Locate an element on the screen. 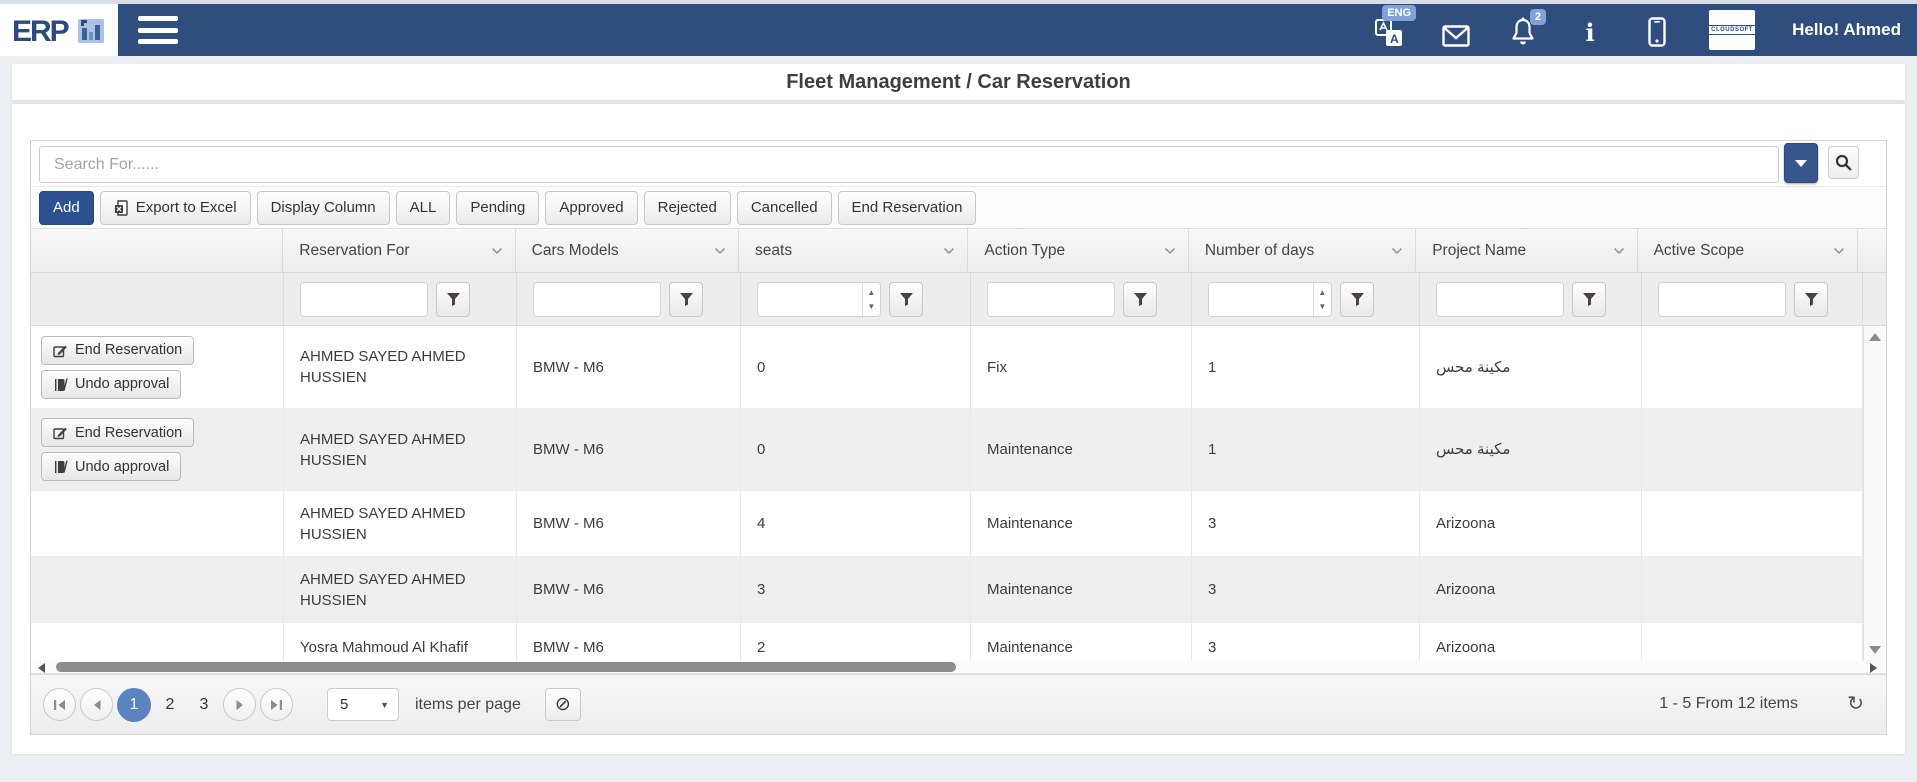 This screenshot has width=1917, height=782. pager-summary: 1 - 5 From 12 items is located at coordinates (1728, 703).